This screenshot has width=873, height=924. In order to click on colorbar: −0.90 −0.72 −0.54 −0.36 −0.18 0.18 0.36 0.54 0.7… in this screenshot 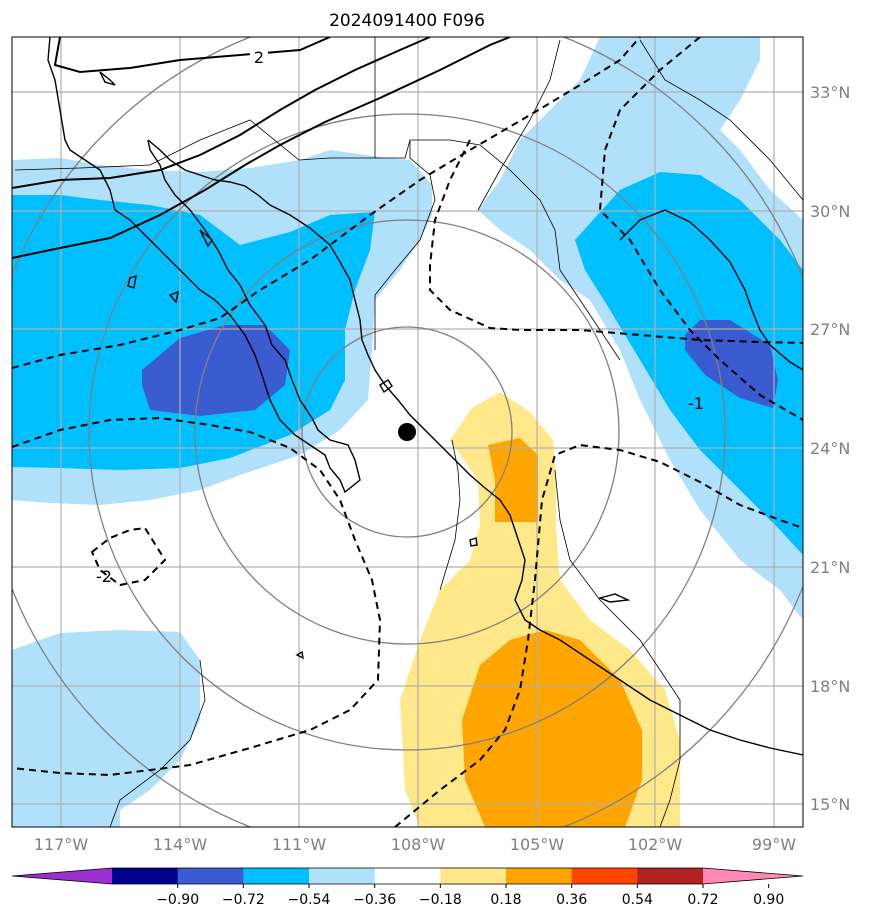, I will do `click(407, 887)`.